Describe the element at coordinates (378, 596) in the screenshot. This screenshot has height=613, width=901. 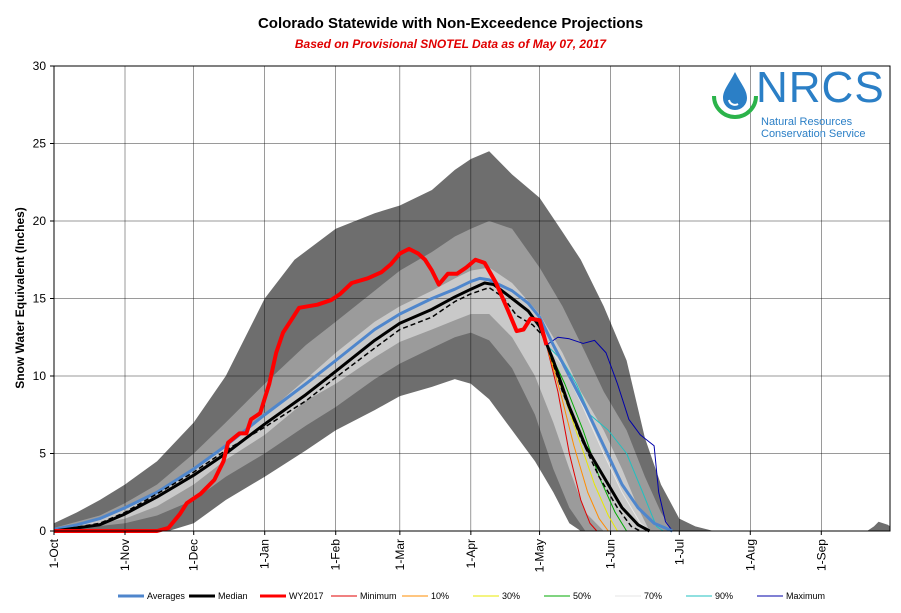
I see `legend-label: Minimum` at that location.